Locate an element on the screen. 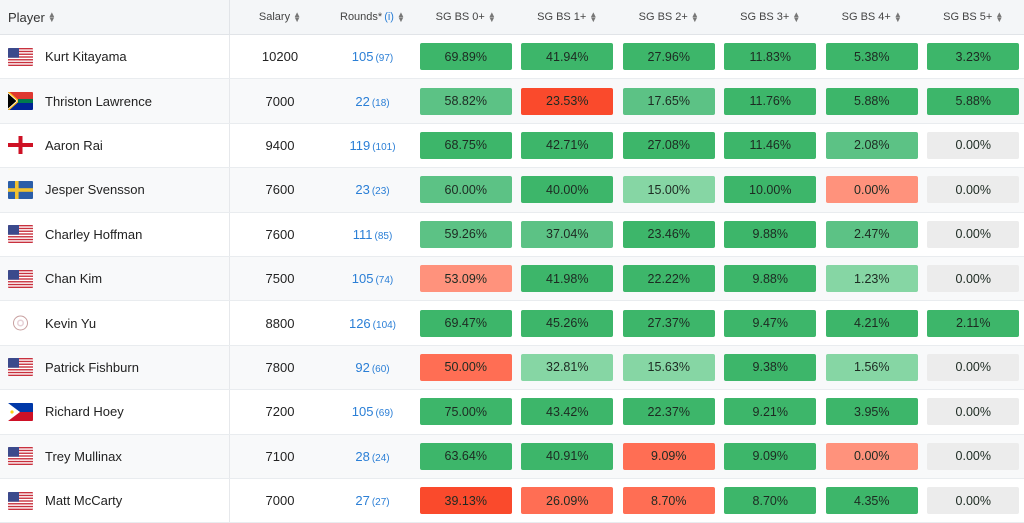 Image resolution: width=1024 pixels, height=523 pixels. rounds-count: 111 is located at coordinates (363, 234).